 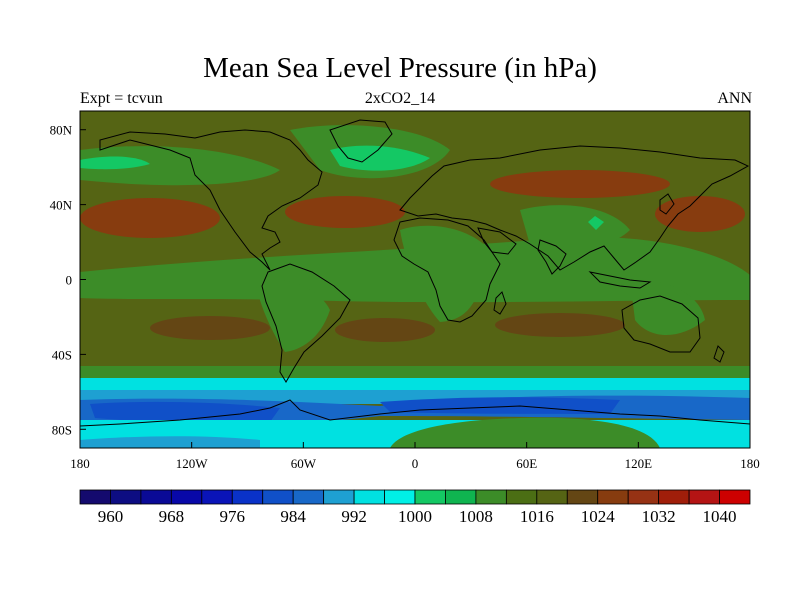 I want to click on field-asia-low, so click(x=575, y=227).